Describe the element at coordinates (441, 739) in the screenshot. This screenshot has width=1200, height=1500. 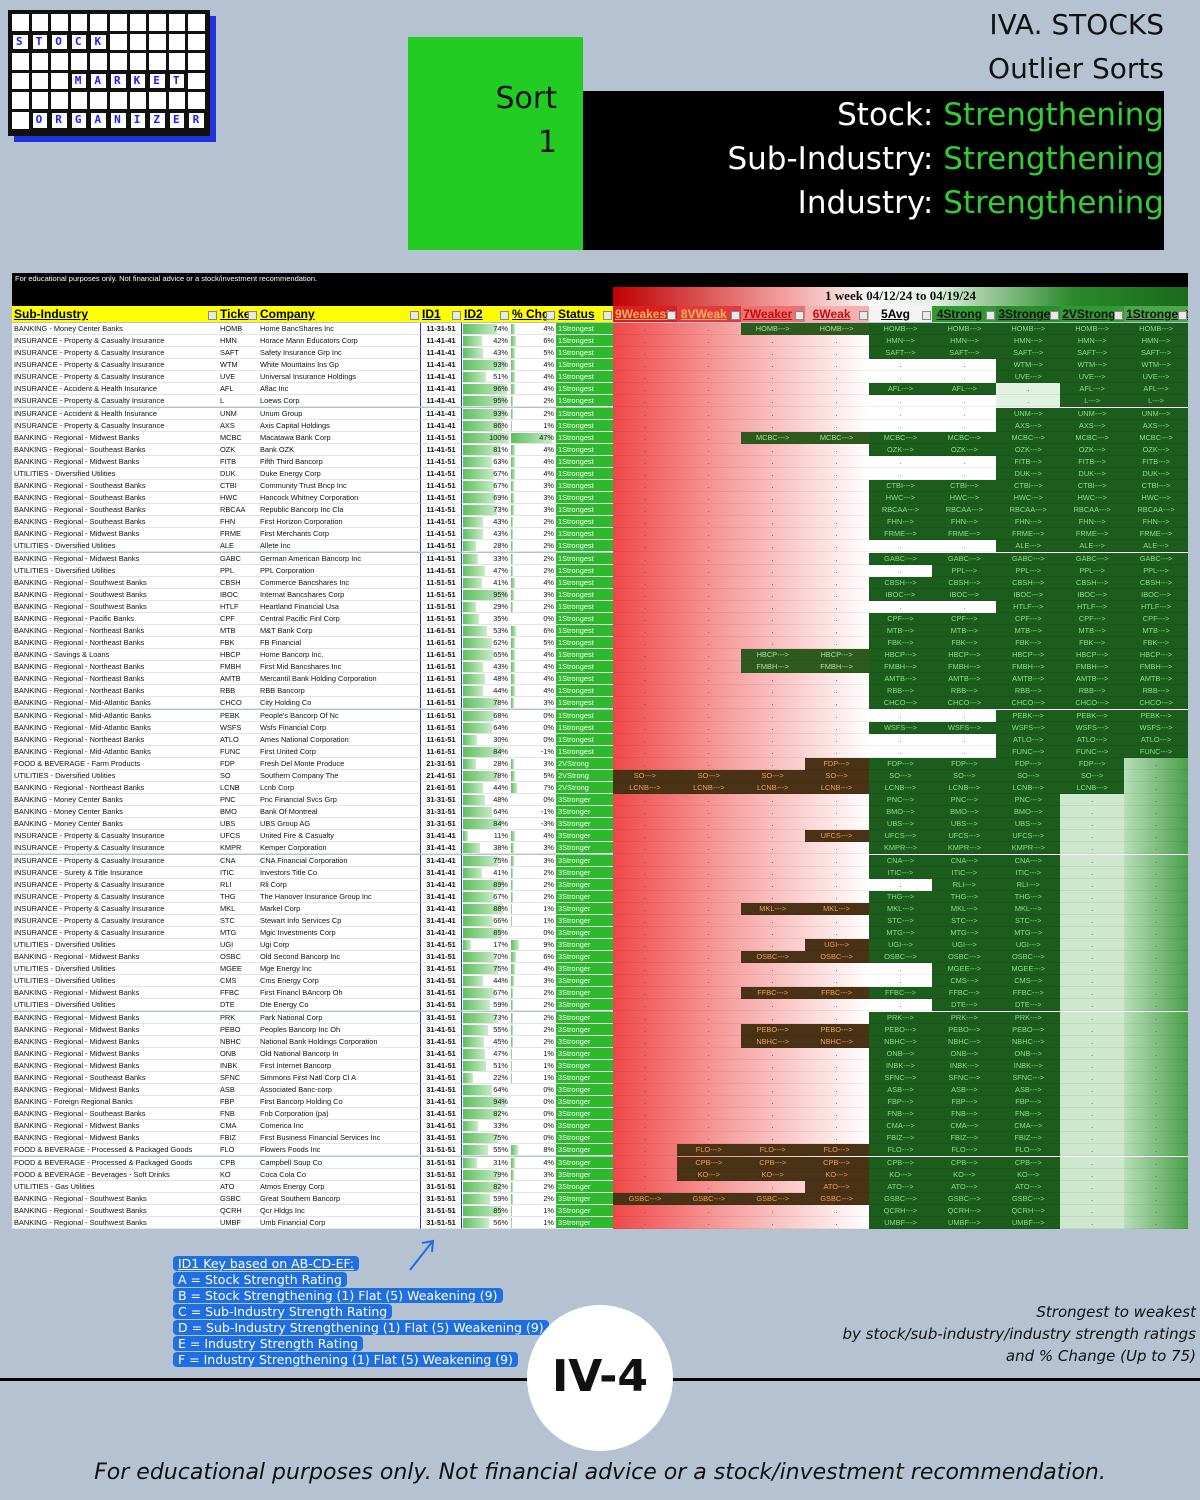
I see `cell-text: 11-61-51` at that location.